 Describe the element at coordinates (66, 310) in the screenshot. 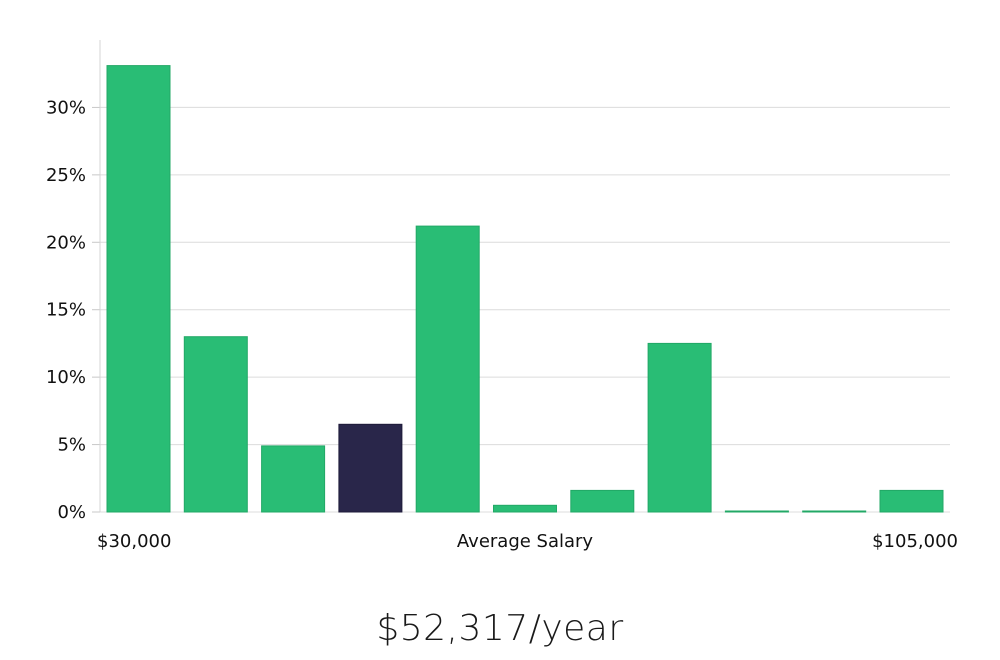

I see `y-tick-label: 15%` at that location.